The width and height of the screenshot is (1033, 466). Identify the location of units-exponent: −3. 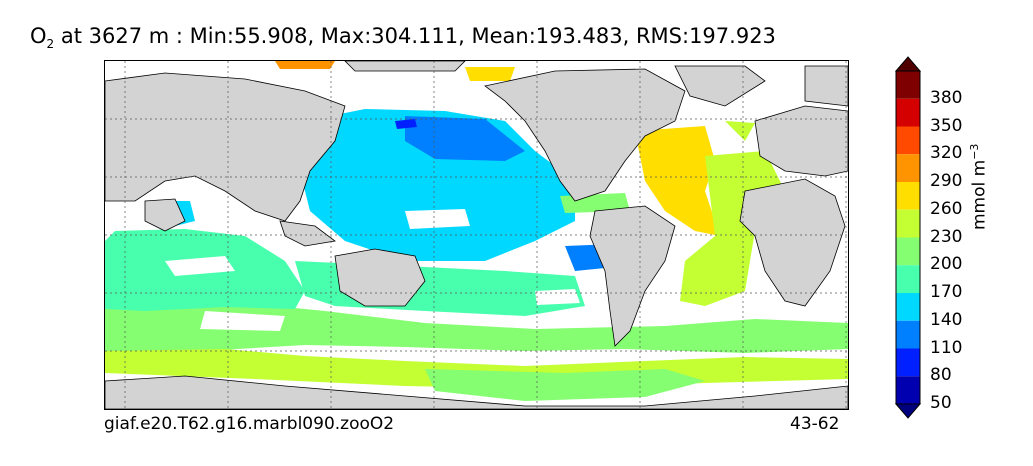
(974, 151).